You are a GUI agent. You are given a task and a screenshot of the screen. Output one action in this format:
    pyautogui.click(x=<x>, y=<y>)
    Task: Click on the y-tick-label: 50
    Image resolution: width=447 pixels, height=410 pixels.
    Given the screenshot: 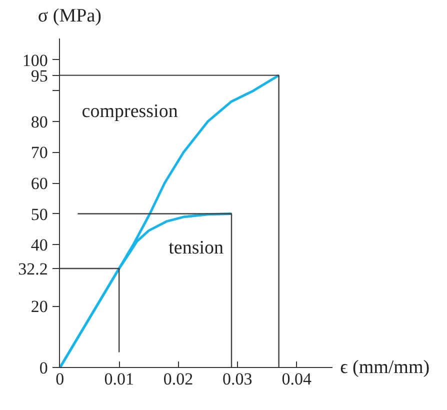 What is the action you would take?
    pyautogui.click(x=39, y=214)
    